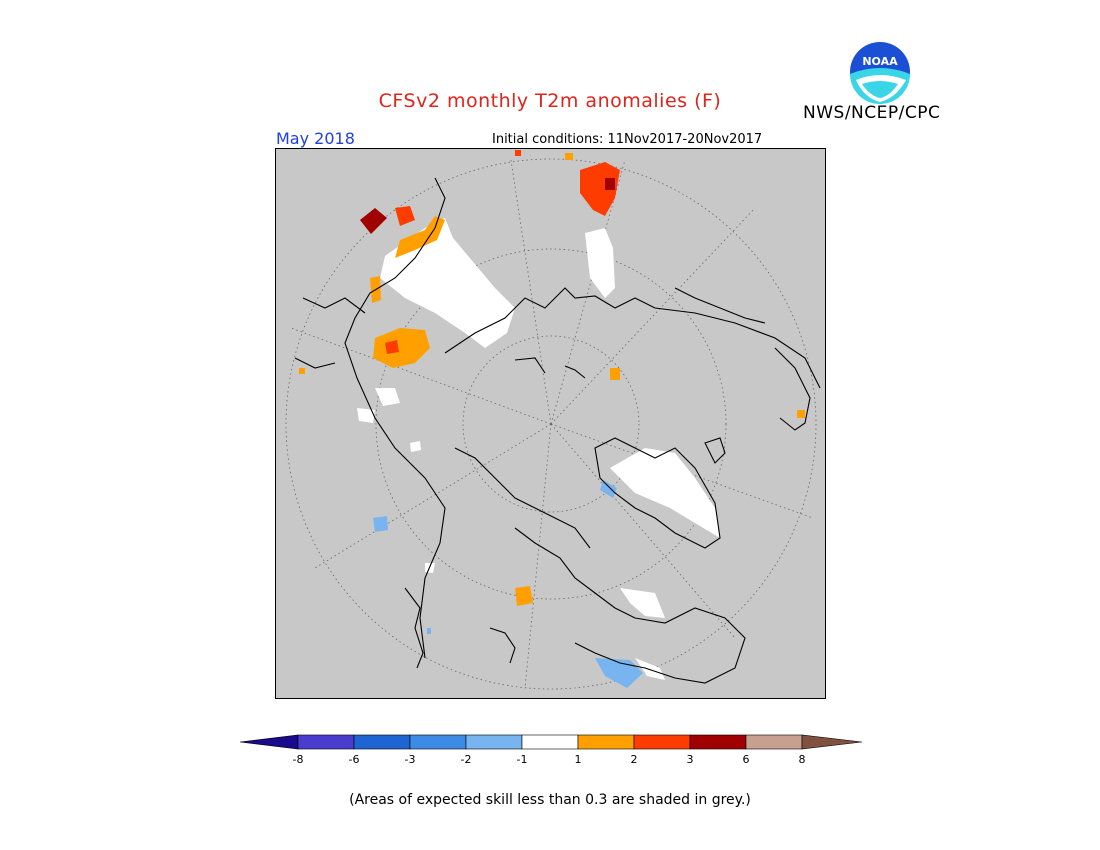 This screenshot has height=850, width=1100. Describe the element at coordinates (627, 139) in the screenshot. I see `initial-conditions-label: Initial conditions: 11Nov2017-20Nov2017` at that location.